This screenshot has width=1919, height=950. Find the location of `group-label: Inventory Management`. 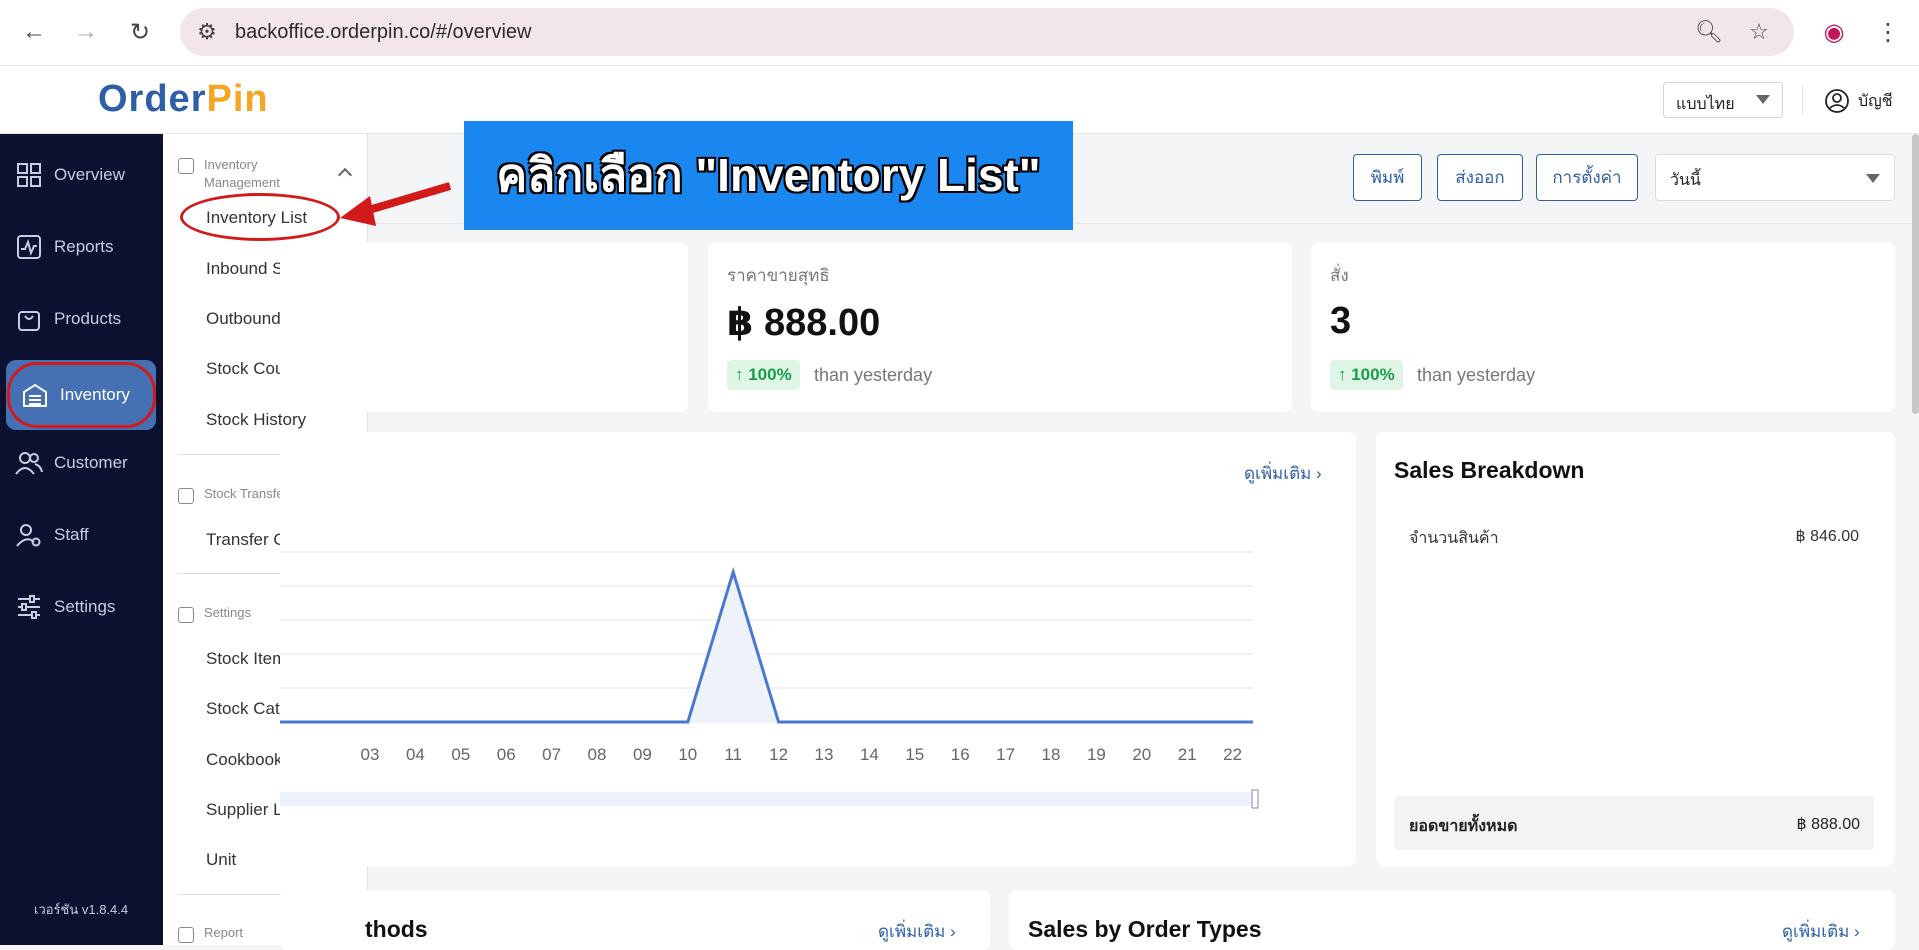

group-label: Inventory Management is located at coordinates (242, 173).